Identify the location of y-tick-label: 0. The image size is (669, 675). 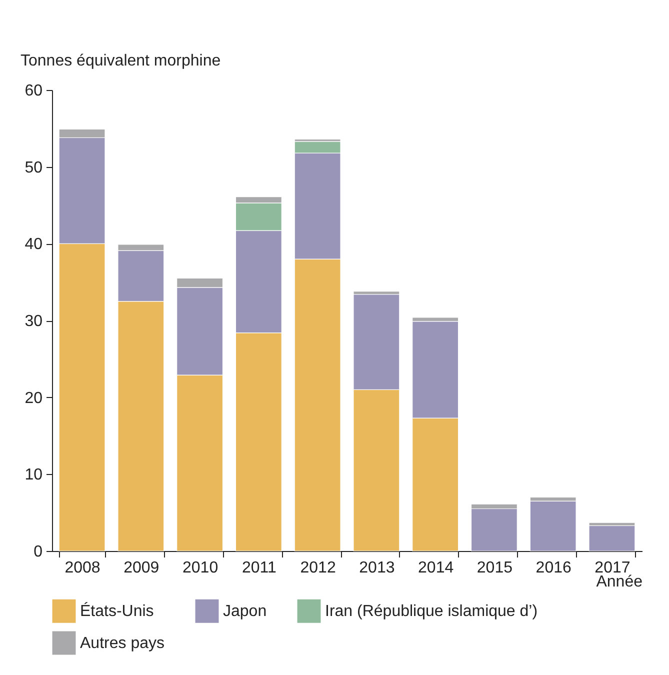
(38, 552).